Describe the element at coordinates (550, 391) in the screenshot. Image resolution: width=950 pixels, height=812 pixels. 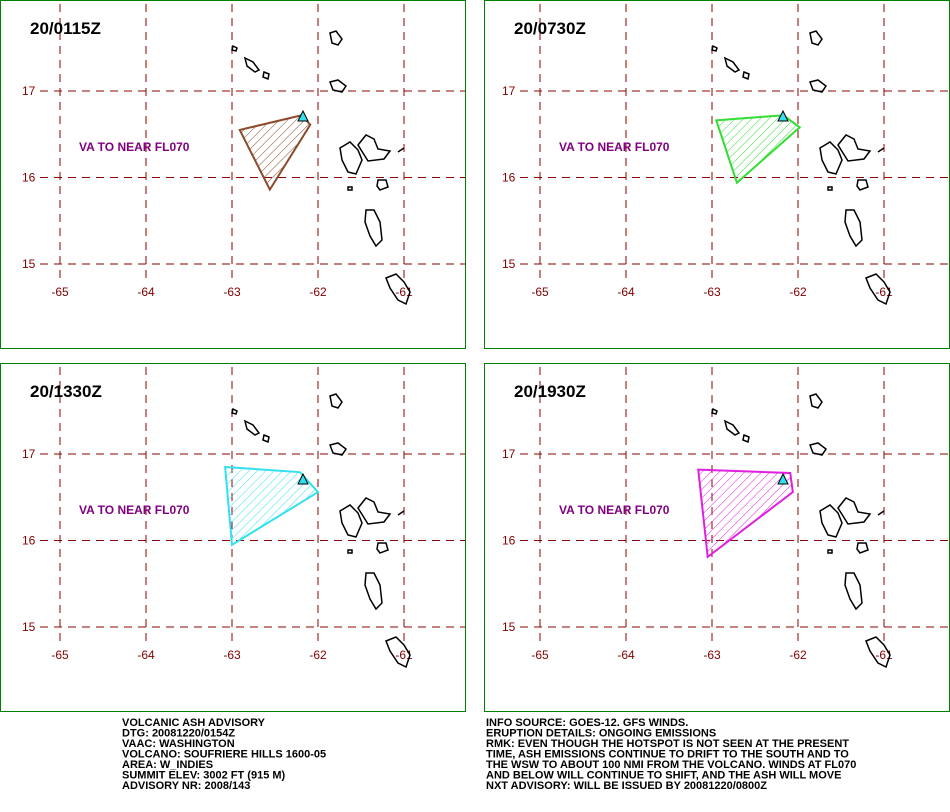
I see `valid-time: 20/1930Z` at that location.